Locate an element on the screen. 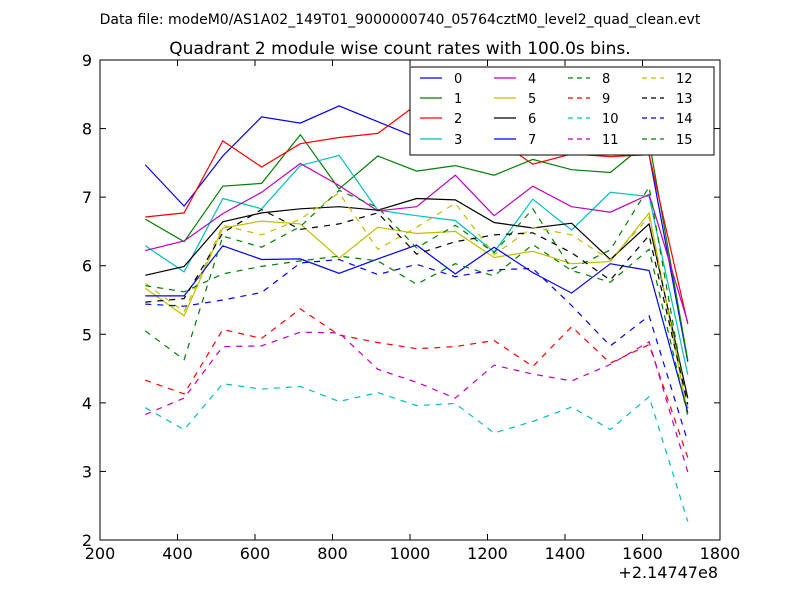  x-tick-label: 1600 is located at coordinates (642, 553).